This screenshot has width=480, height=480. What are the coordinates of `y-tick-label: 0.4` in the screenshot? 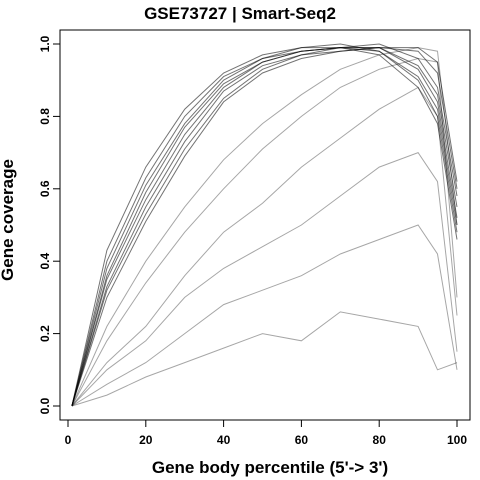 It's located at (45, 261).